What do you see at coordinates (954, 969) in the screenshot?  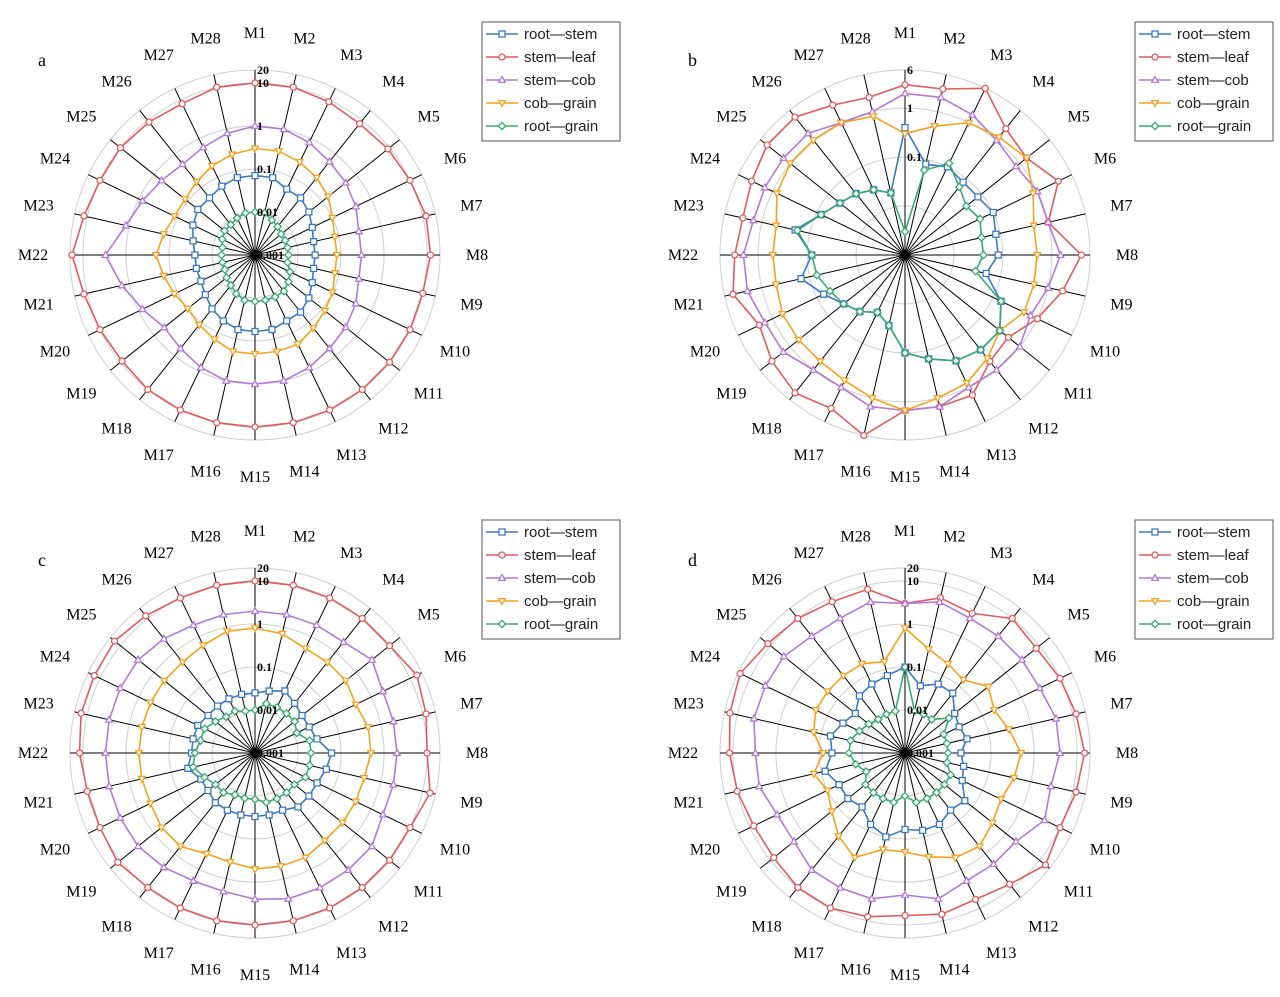 I see `category-label: M14` at bounding box center [954, 969].